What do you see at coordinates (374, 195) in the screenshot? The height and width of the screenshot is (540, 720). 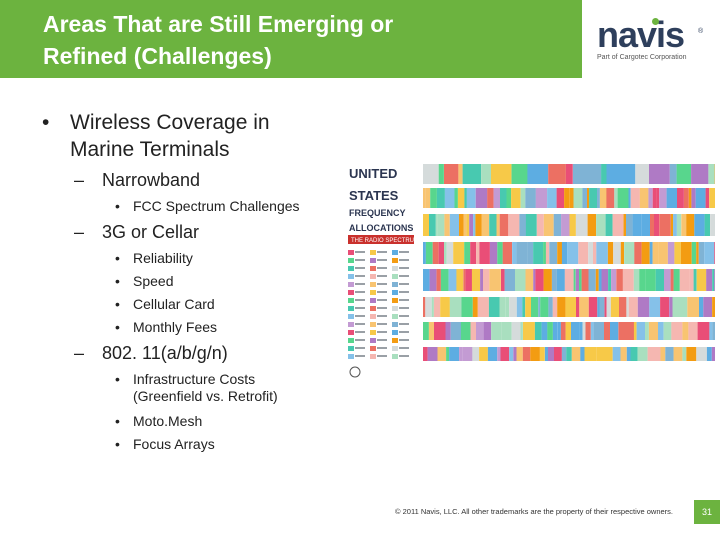 I see `poster-line-2: STATES` at bounding box center [374, 195].